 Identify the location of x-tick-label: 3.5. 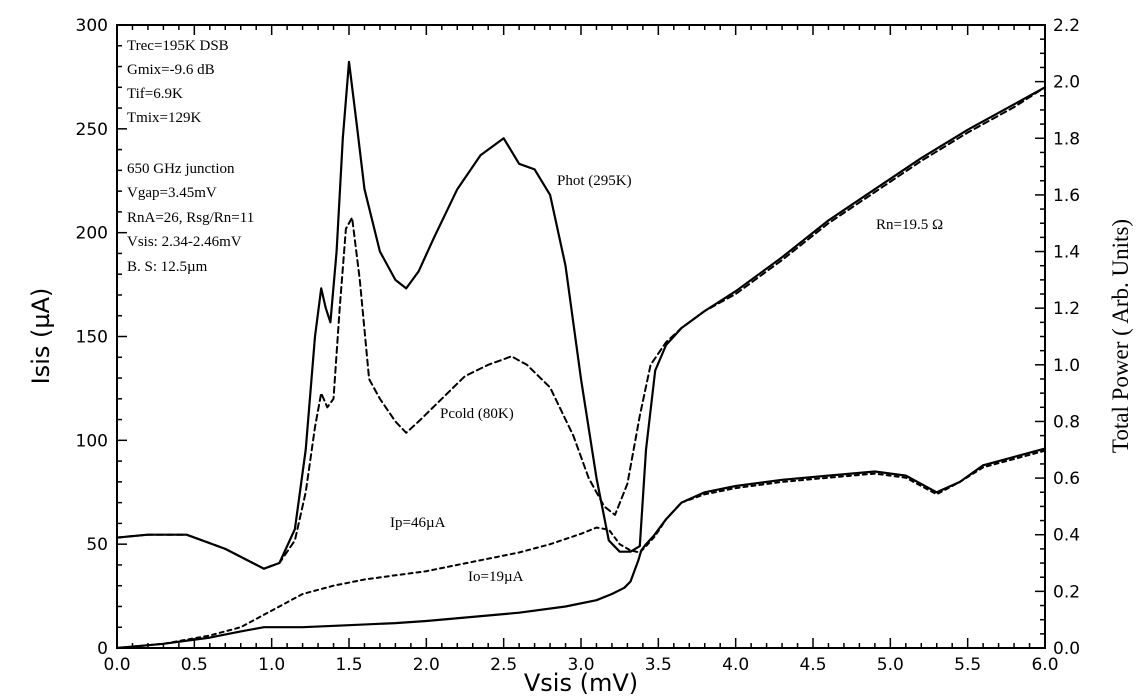
(658, 665).